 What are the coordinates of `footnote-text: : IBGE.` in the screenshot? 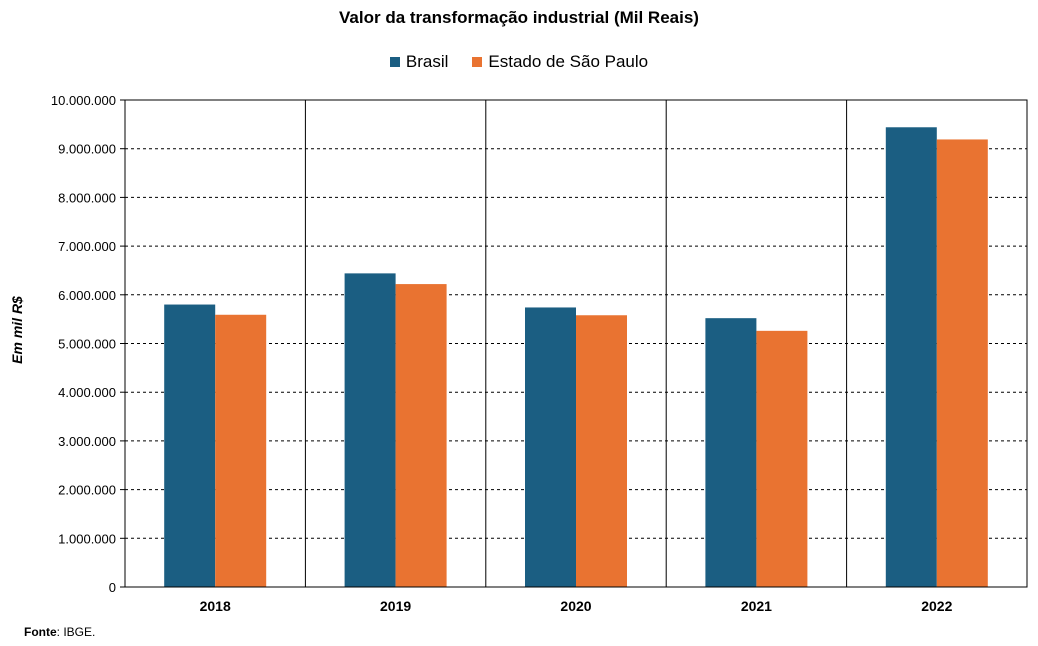 It's located at (76, 632).